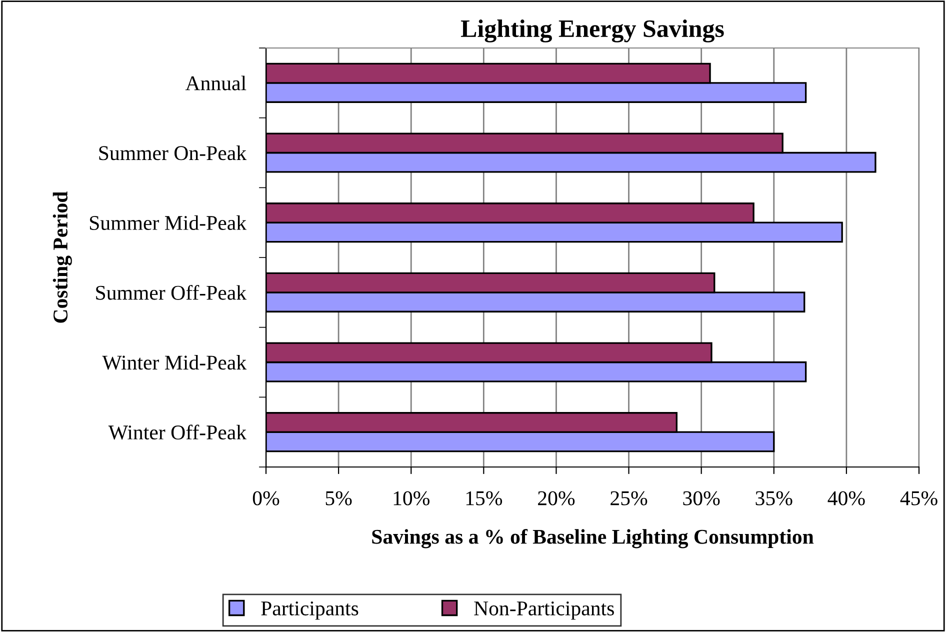  I want to click on y-tick-label: Summer Off-Peak, so click(171, 292).